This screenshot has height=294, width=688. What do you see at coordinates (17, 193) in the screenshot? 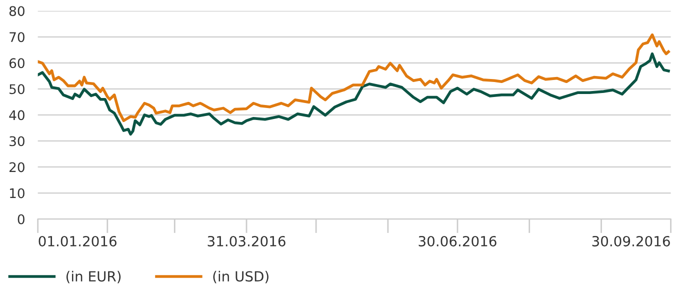
I see `y-tick-label: 10` at bounding box center [17, 193].